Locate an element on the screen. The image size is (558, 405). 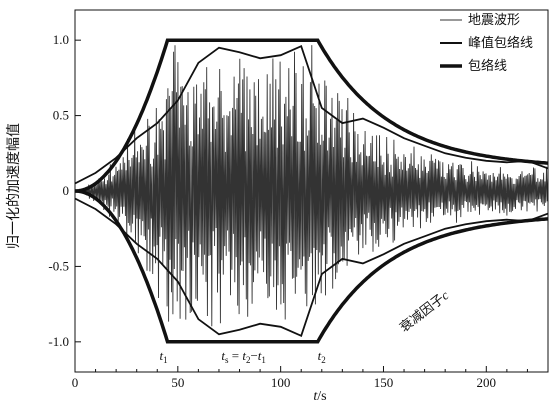
y-tick-label: 0.5 is located at coordinates (61, 115).